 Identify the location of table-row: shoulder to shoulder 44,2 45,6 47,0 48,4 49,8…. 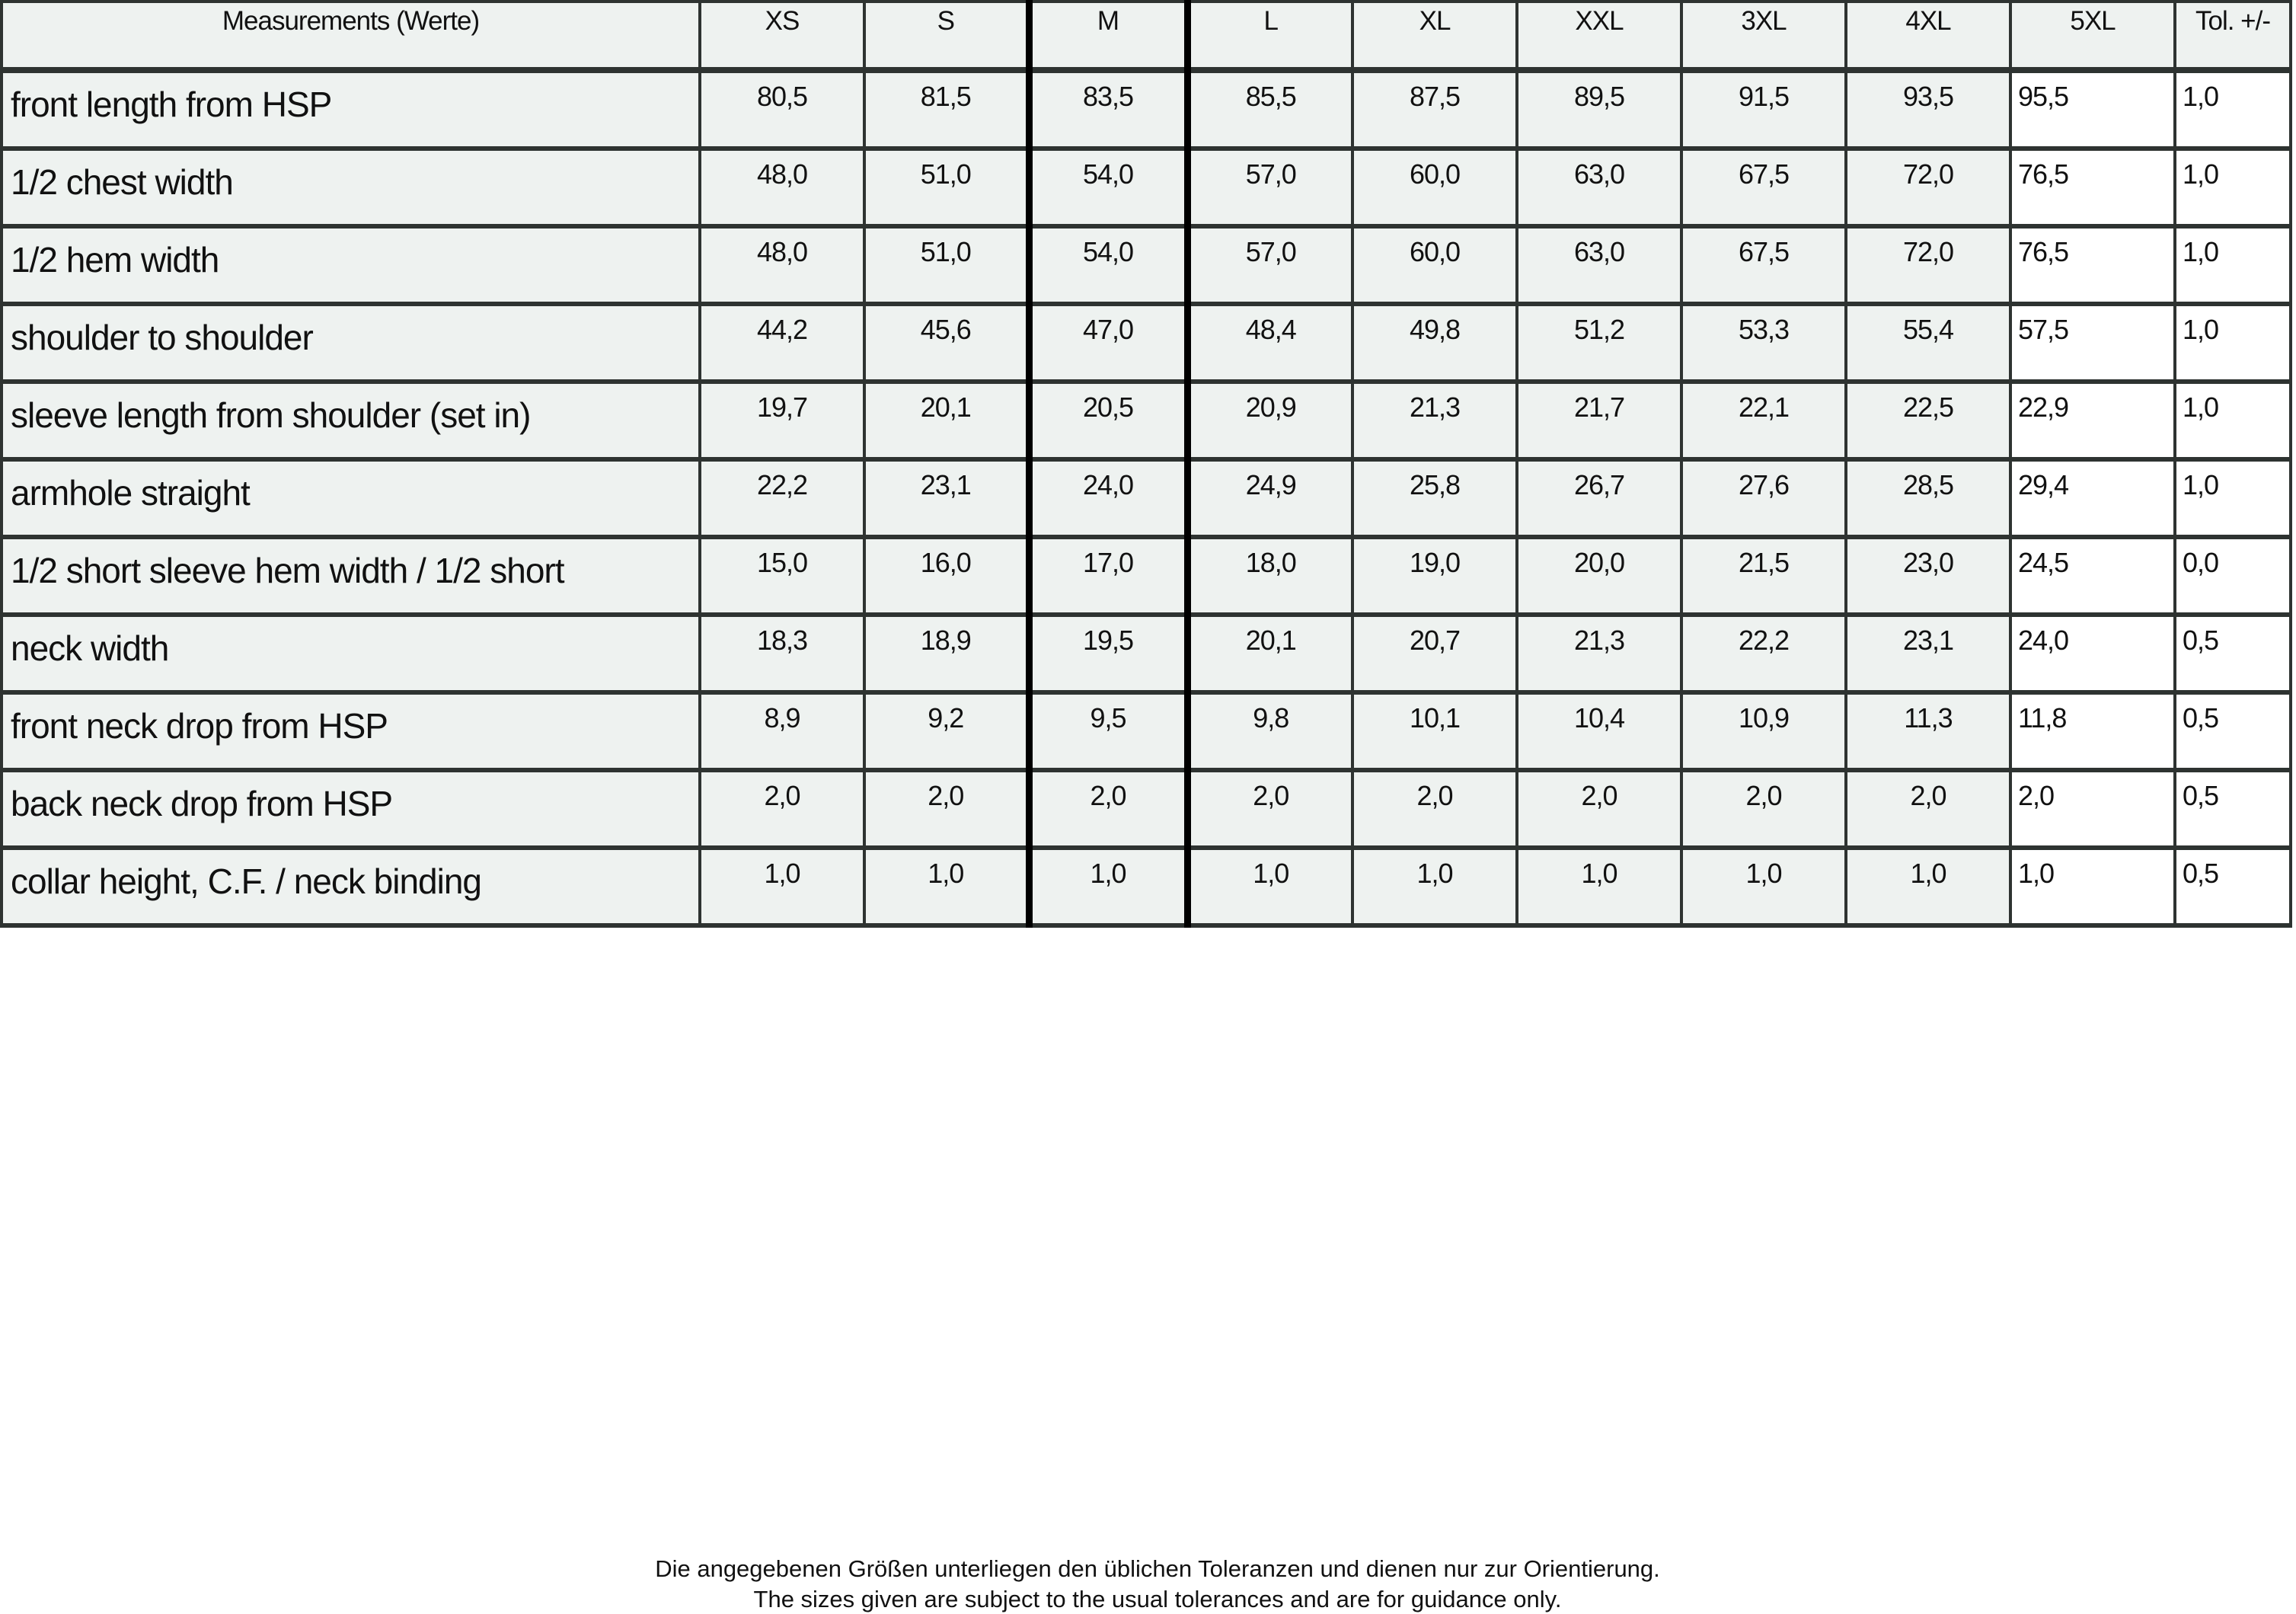
(1146, 343).